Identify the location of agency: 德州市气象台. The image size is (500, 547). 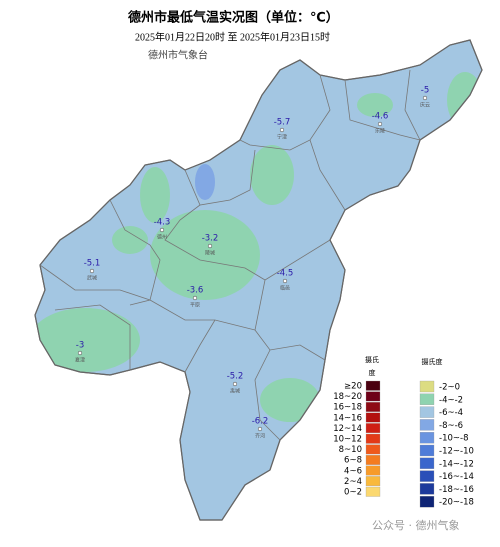
(178, 54).